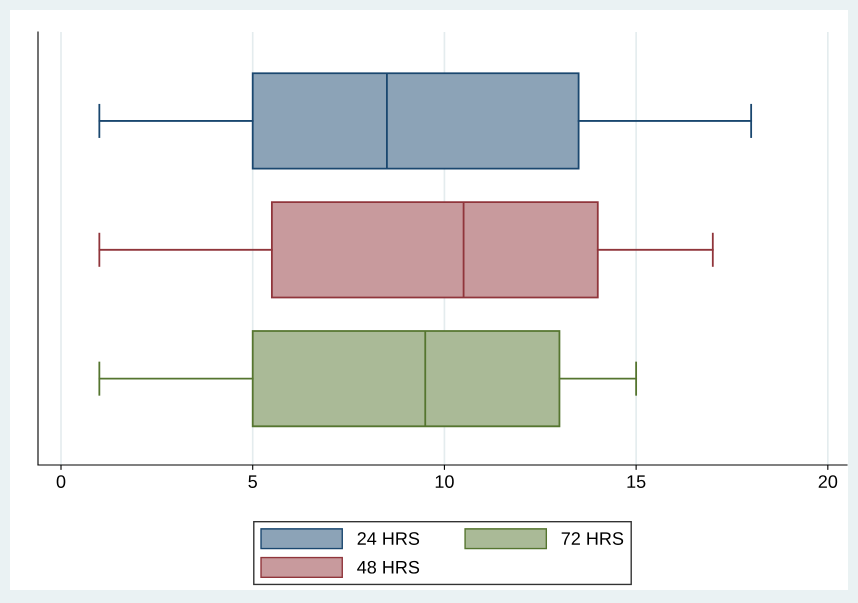 This screenshot has height=603, width=858. I want to click on x-tick-label: 15, so click(636, 481).